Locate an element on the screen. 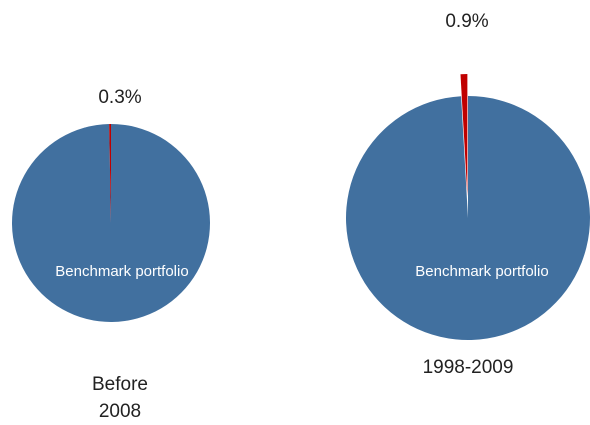 The width and height of the screenshot is (590, 425). caption: 1998-2009 is located at coordinates (468, 367).